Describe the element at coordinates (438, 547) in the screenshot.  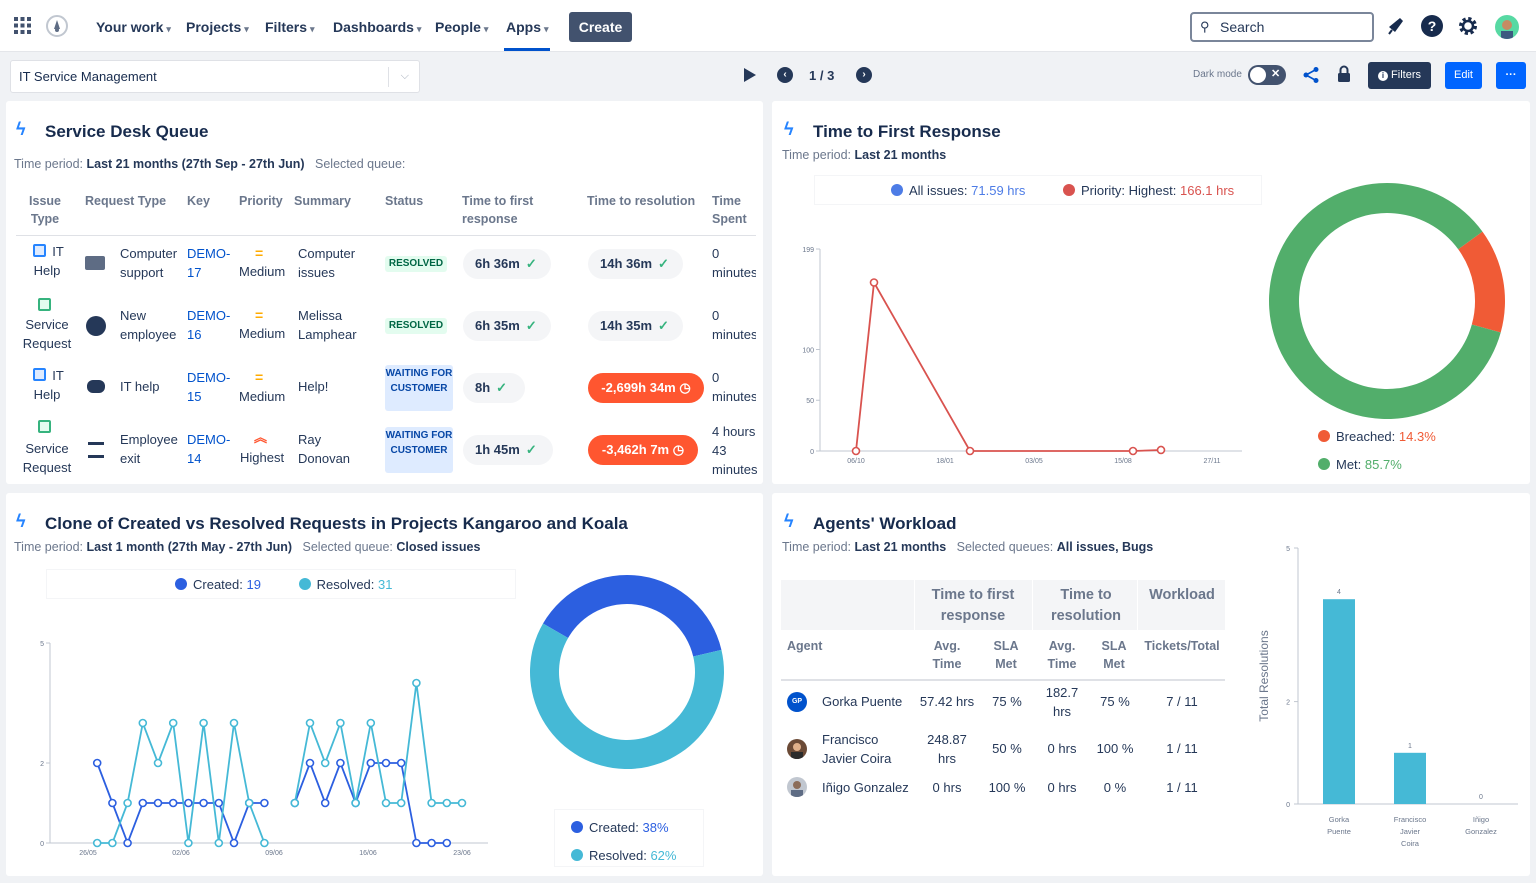
I see `selected-queue-value: Closed issues` at that location.